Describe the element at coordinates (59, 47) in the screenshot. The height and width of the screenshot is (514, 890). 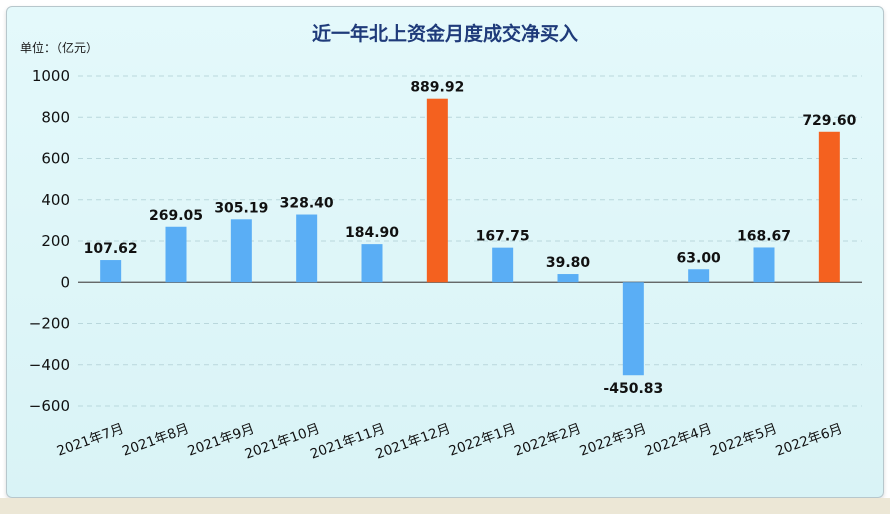
I see `unit-label: 单位：（亿元）` at that location.